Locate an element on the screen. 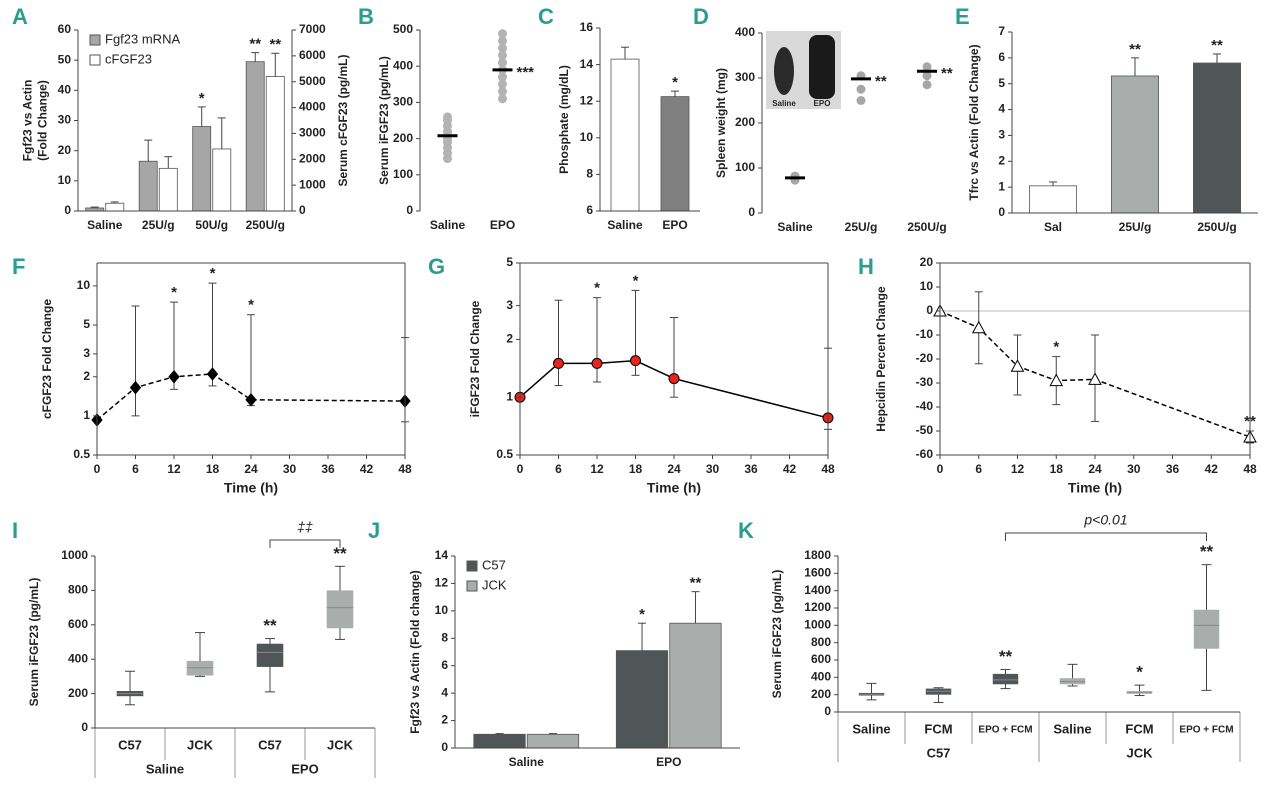 The image size is (1280, 796). y-tick-label: 20 is located at coordinates (65, 150).